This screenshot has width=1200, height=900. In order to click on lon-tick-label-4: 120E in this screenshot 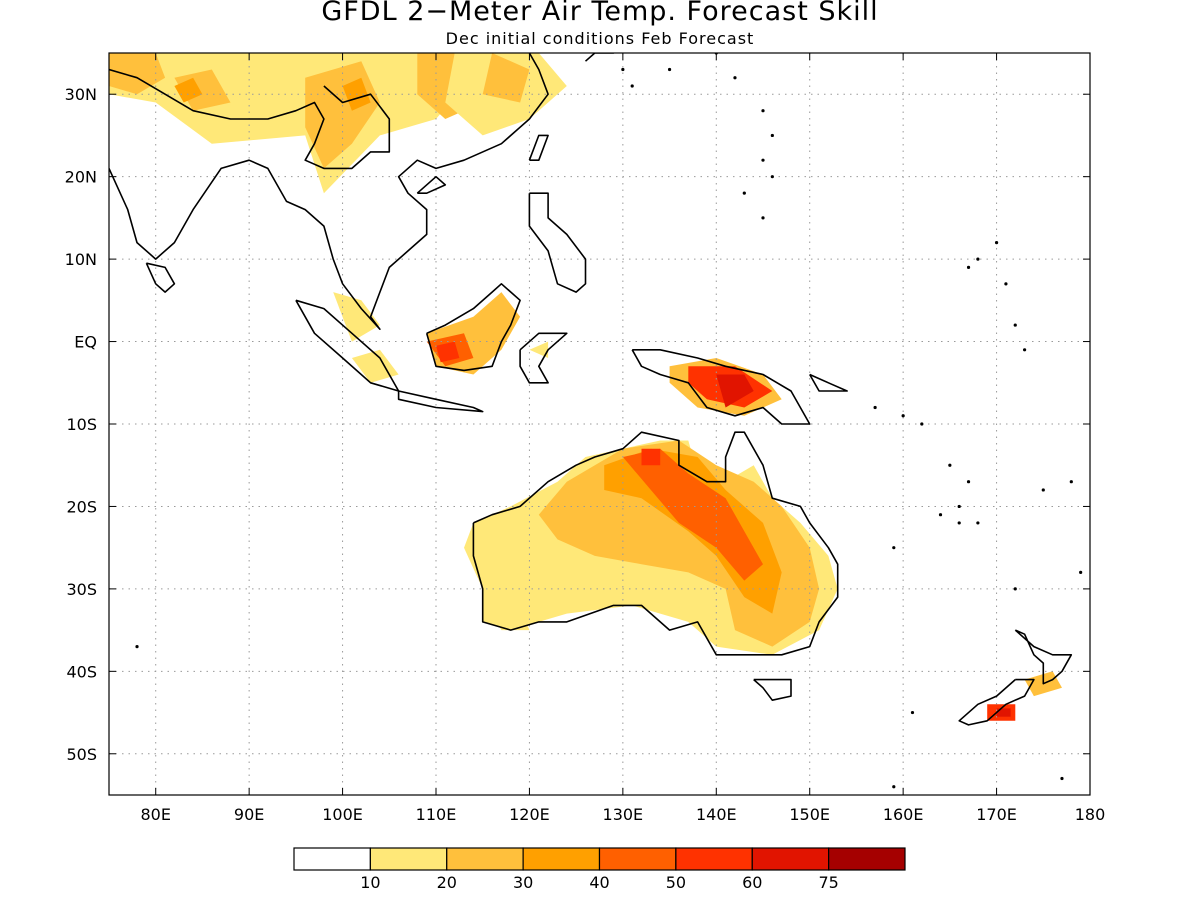, I will do `click(529, 814)`.